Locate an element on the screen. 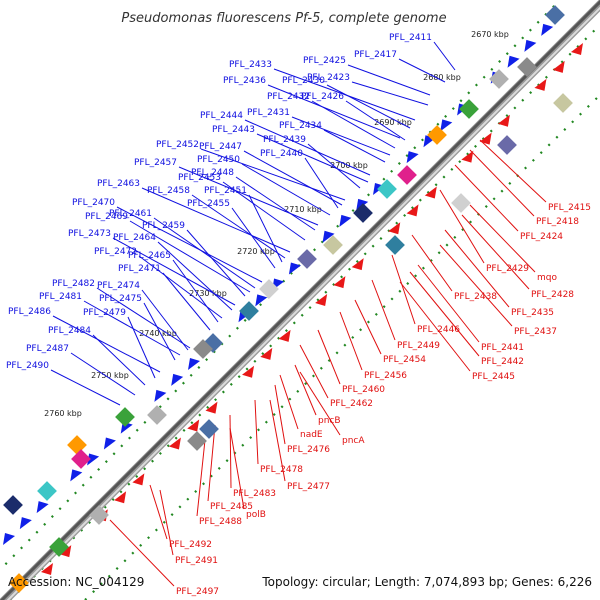  forward-gene-label: PFL_2469 is located at coordinates (106, 217).